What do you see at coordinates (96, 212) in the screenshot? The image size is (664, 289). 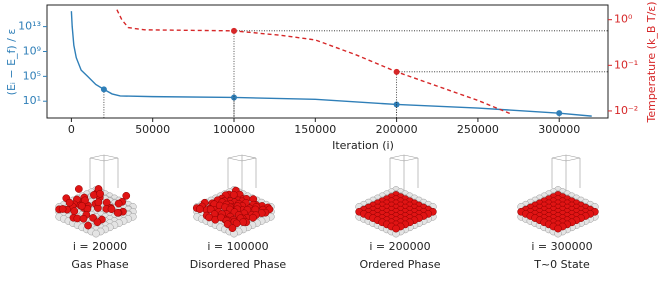 I see `panel: i = 20000 Gas Phase` at bounding box center [96, 212].